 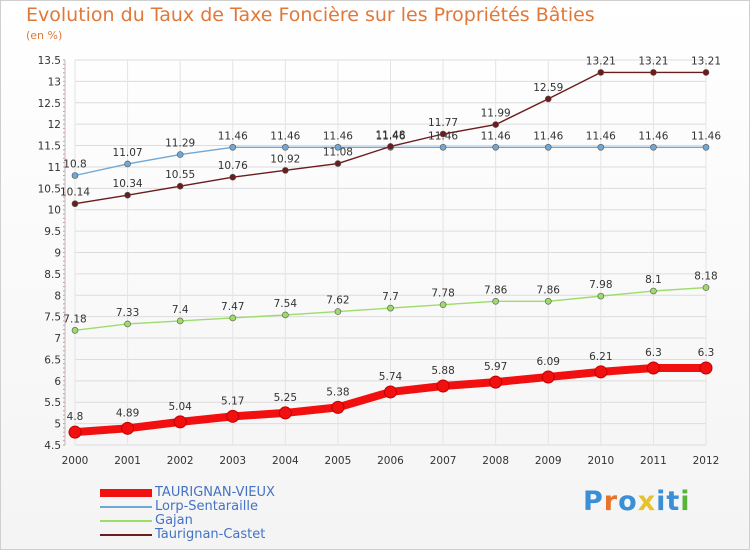 What do you see at coordinates (49, 189) in the screenshot?
I see `y-tick-label: 10.5` at bounding box center [49, 189].